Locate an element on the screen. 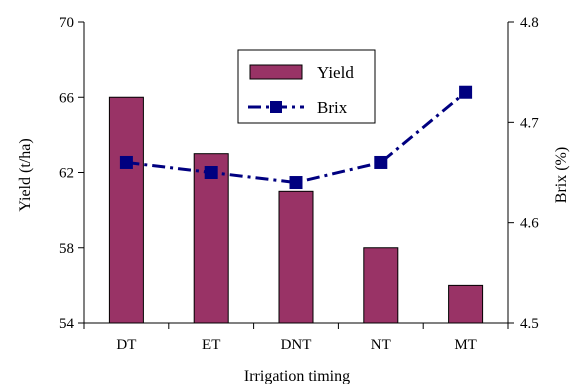  legend-yield-swatch is located at coordinates (276, 72).